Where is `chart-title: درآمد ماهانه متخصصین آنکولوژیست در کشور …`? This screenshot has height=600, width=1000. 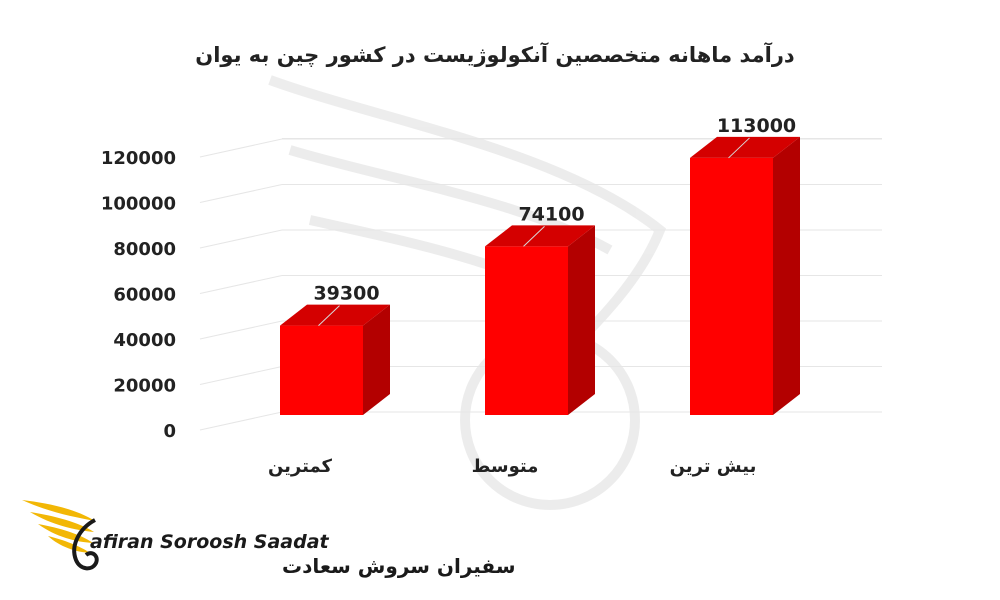 chart-title: درآمد ماهانه متخصصین آنکولوژیست در کشور … is located at coordinates (495, 54).